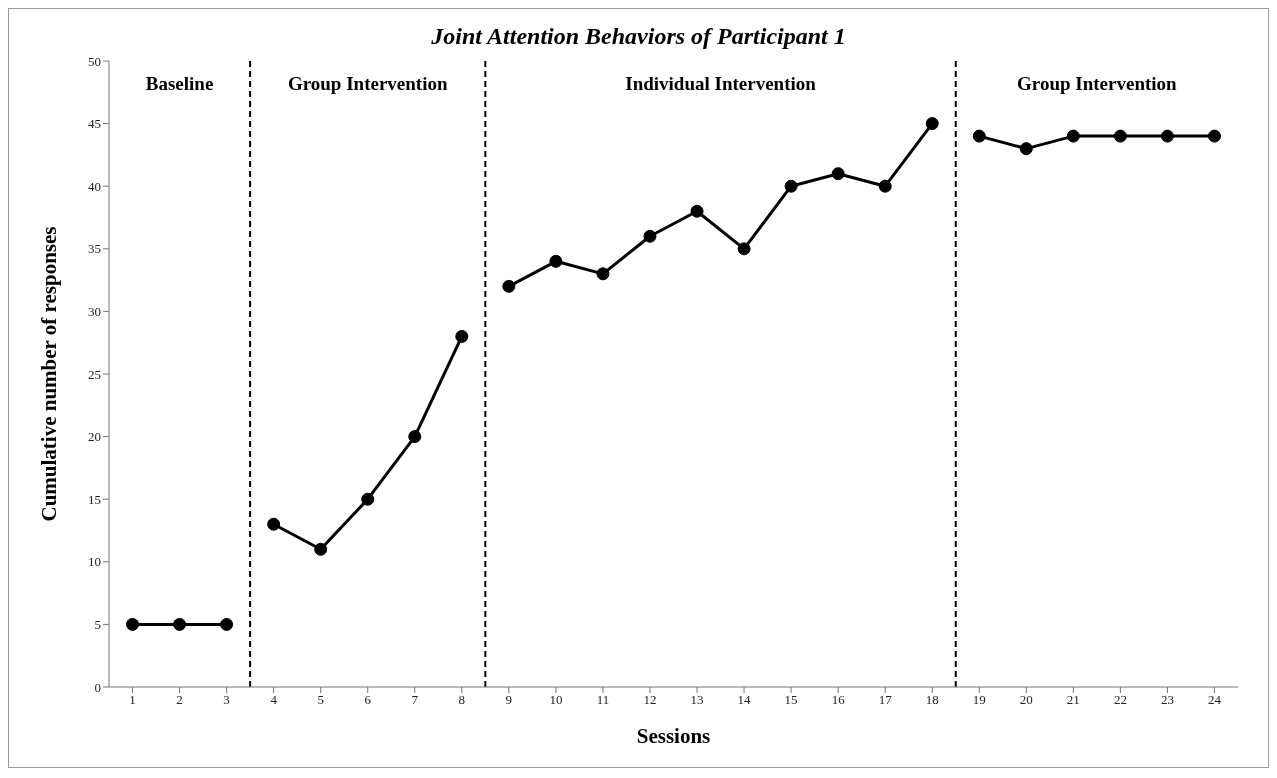 The image size is (1277, 778). Describe the element at coordinates (94, 249) in the screenshot. I see `y-tick-label: 35` at that location.